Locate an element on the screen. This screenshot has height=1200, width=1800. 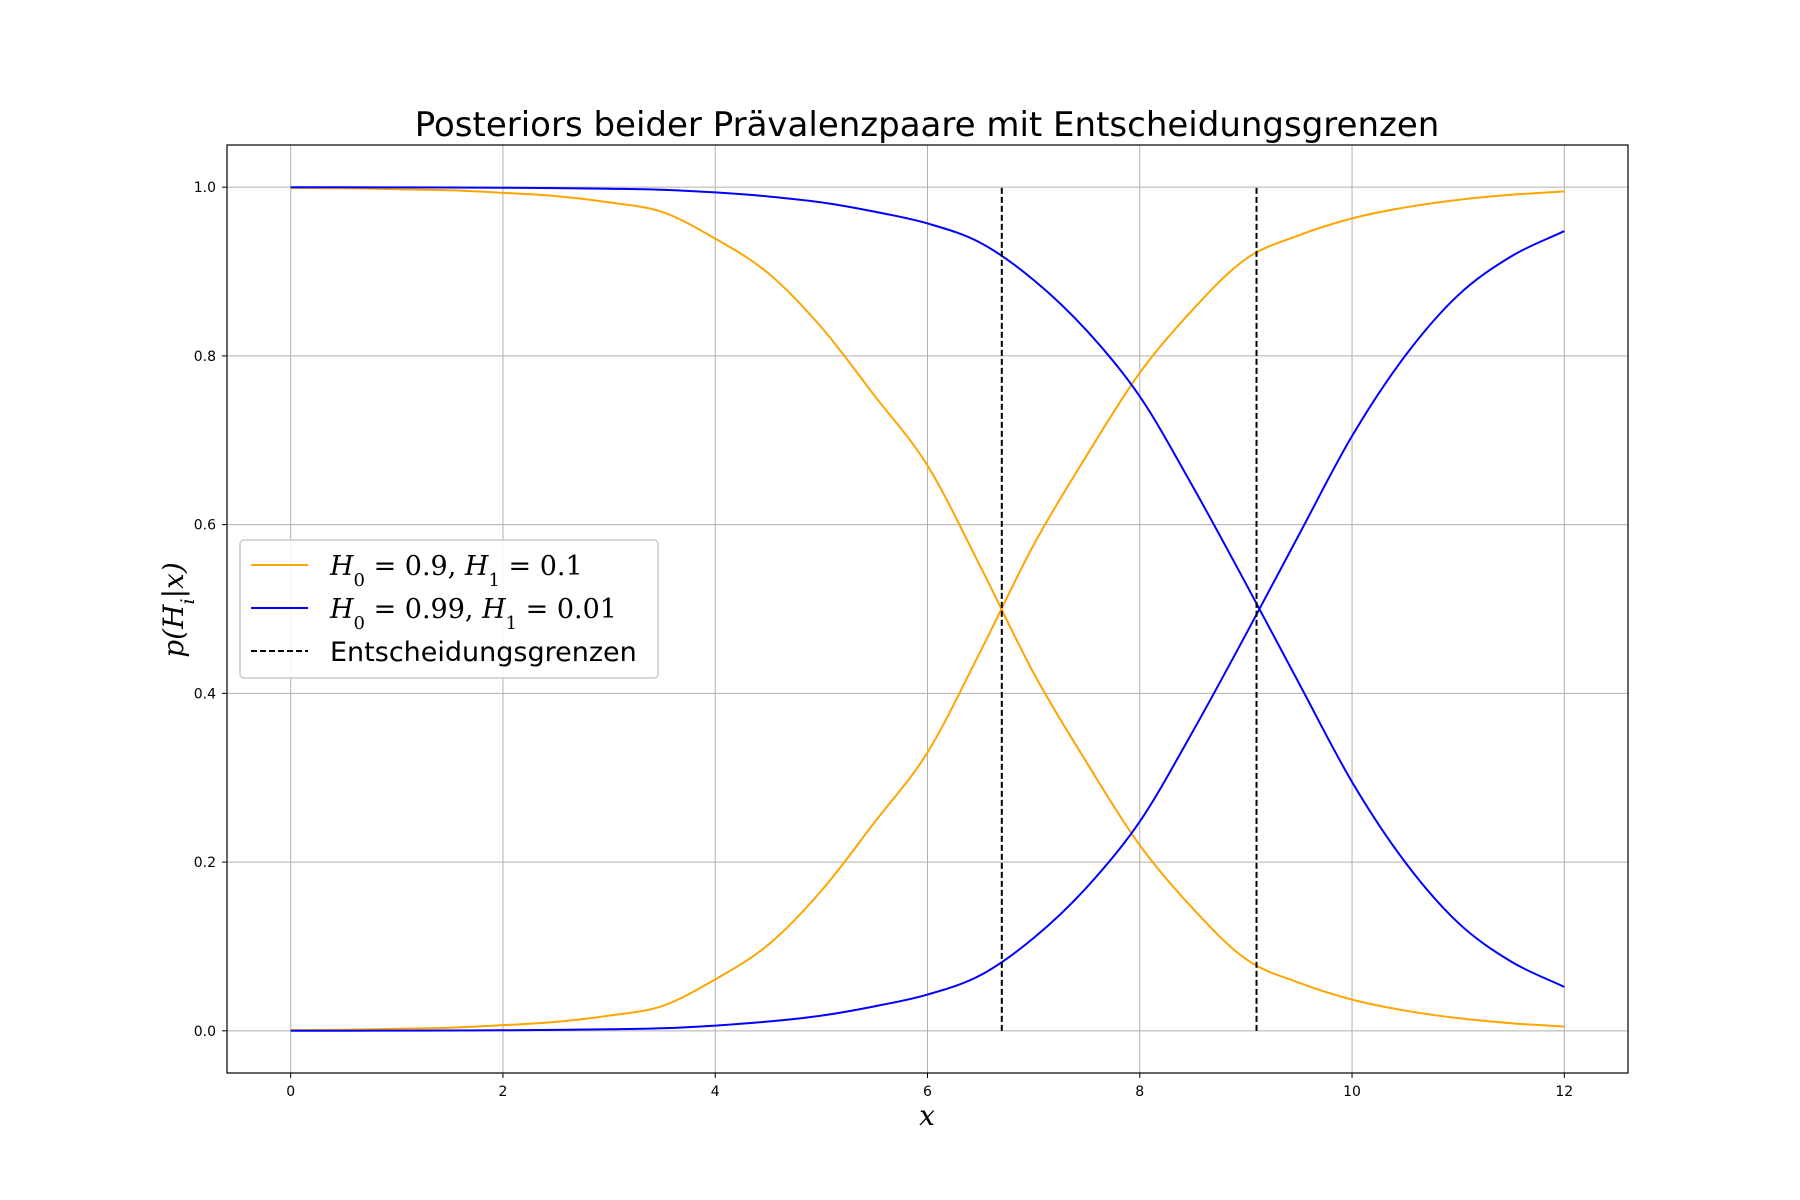
legend-label-boundaries: Entscheidungsgrenzen is located at coordinates (483, 652).